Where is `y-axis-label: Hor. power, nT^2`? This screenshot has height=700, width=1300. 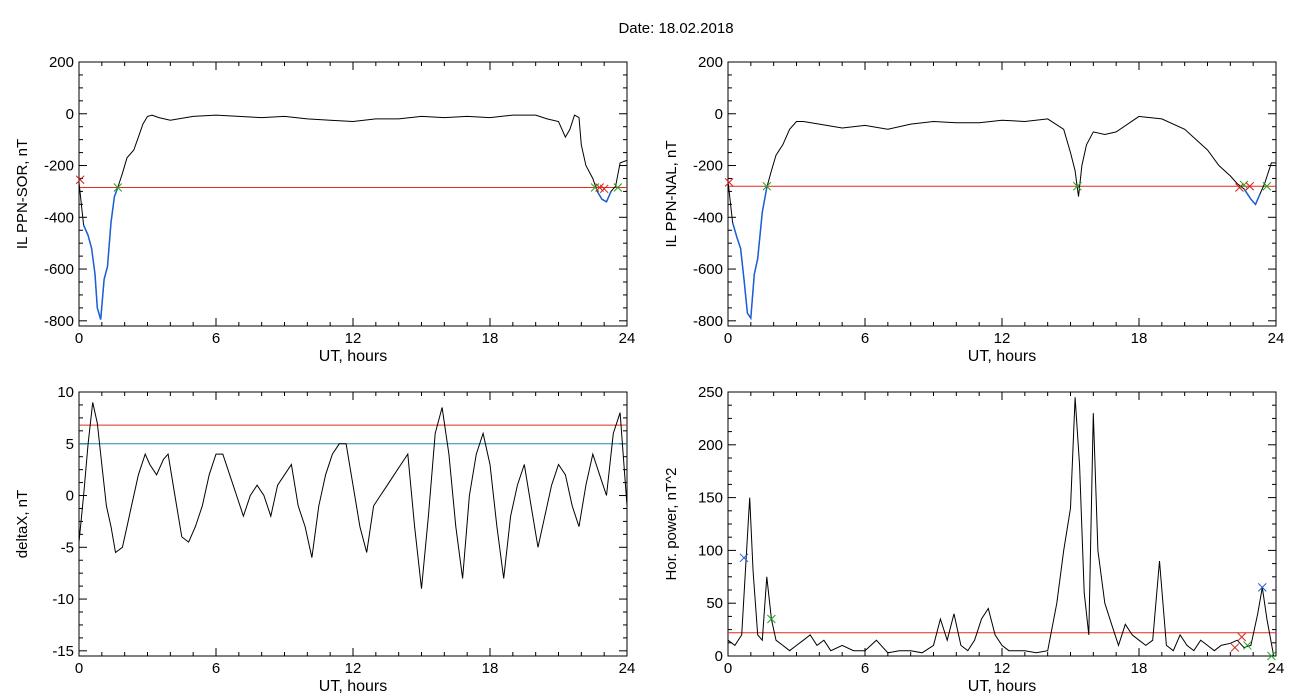 y-axis-label: Hor. power, nT^2 is located at coordinates (671, 524).